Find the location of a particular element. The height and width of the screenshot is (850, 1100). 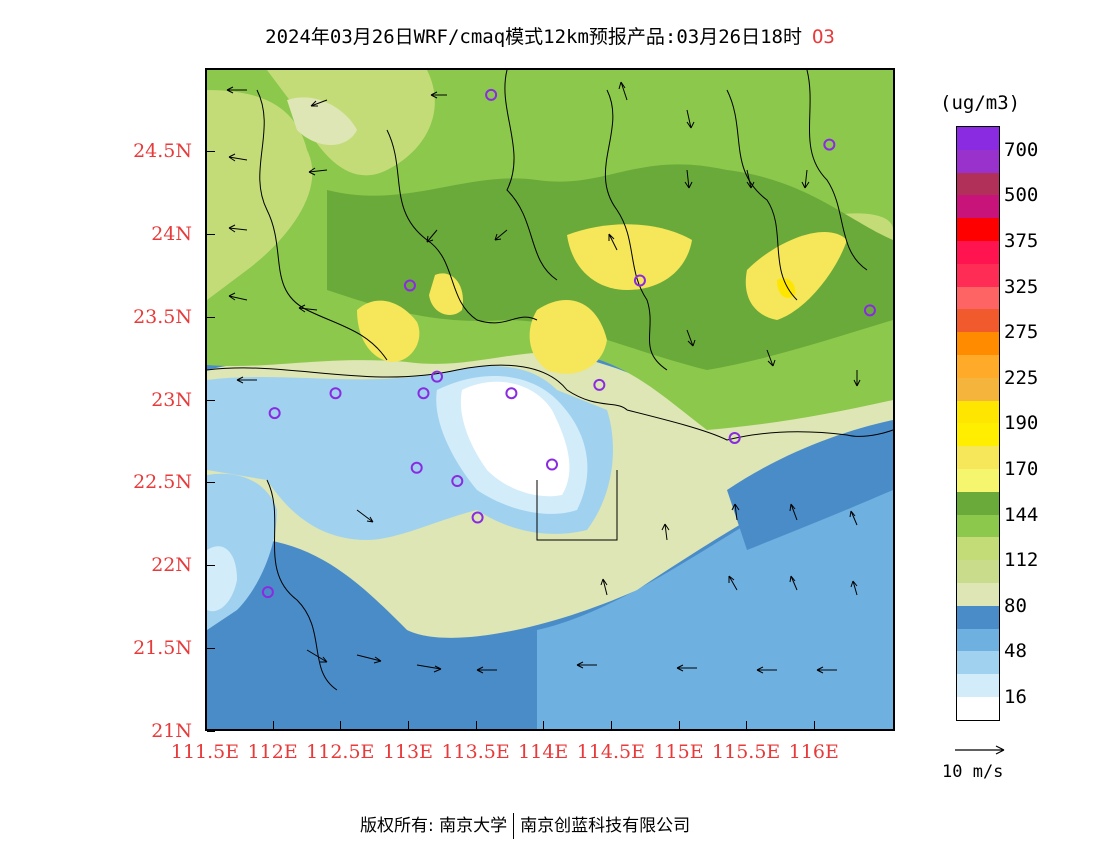

longitude-label: 113.5E is located at coordinates (475, 752).